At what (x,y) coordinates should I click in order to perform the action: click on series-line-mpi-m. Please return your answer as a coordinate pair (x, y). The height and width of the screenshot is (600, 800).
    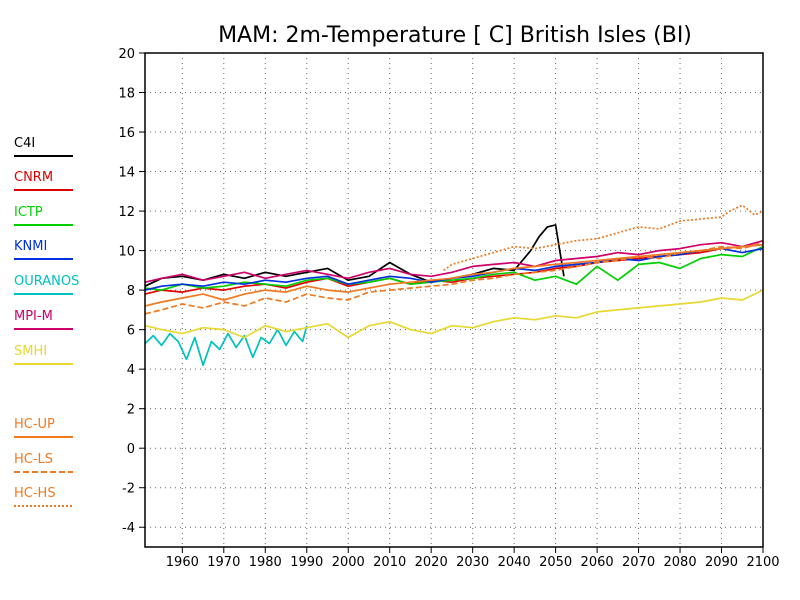
    Looking at the image, I should click on (454, 261).